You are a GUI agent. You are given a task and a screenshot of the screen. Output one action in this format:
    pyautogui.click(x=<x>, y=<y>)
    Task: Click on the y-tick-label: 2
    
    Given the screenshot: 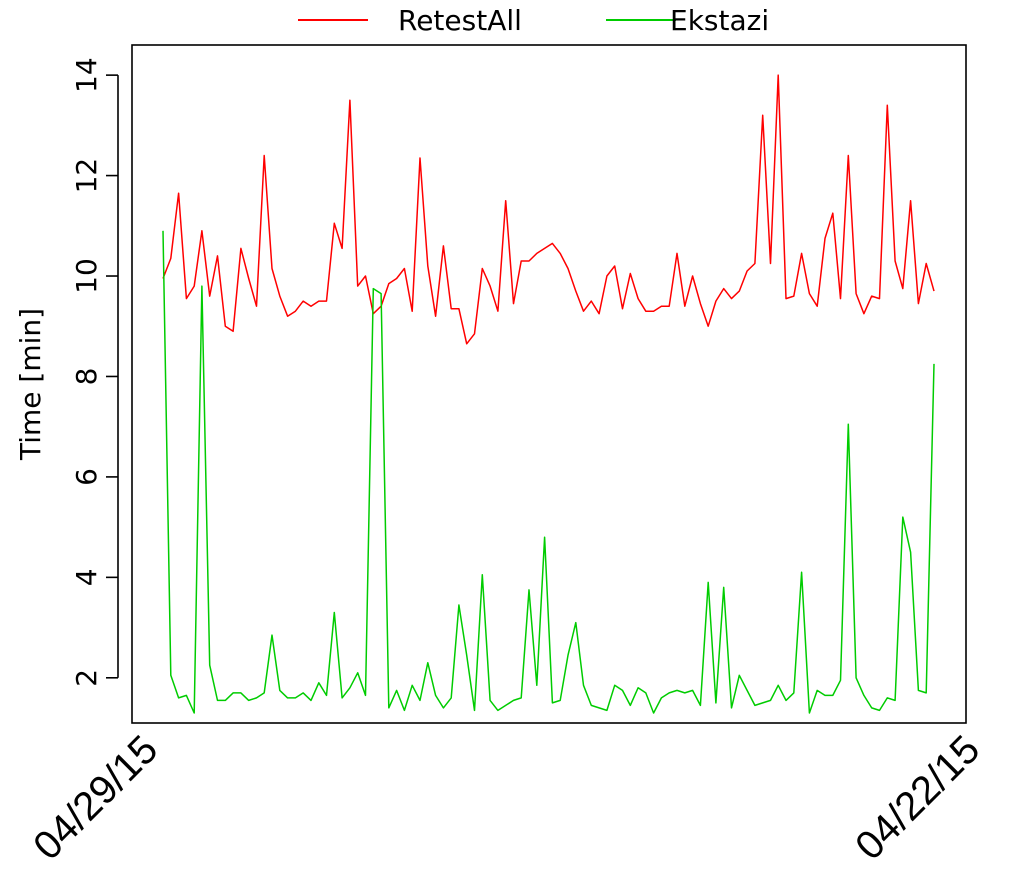 What is the action you would take?
    pyautogui.click(x=86, y=678)
    